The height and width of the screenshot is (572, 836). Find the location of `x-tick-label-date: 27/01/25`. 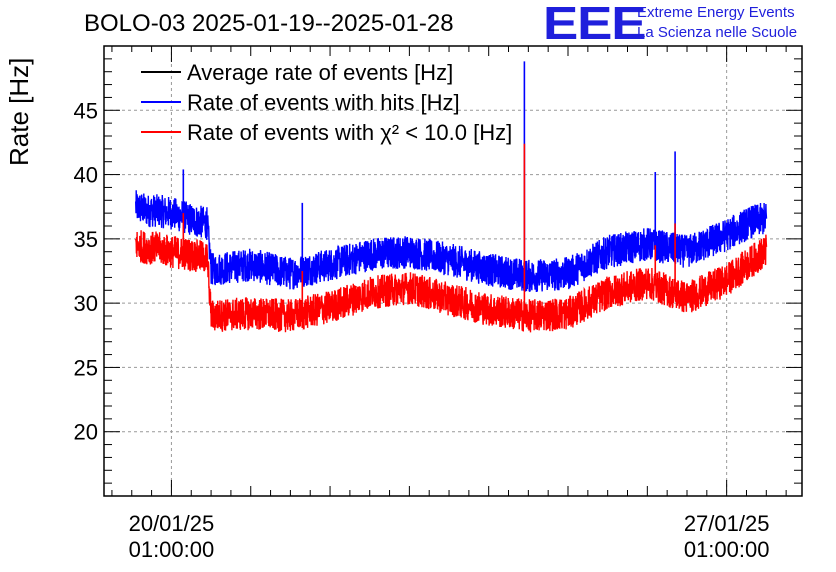

x-tick-label-date: 27/01/25 is located at coordinates (727, 523).